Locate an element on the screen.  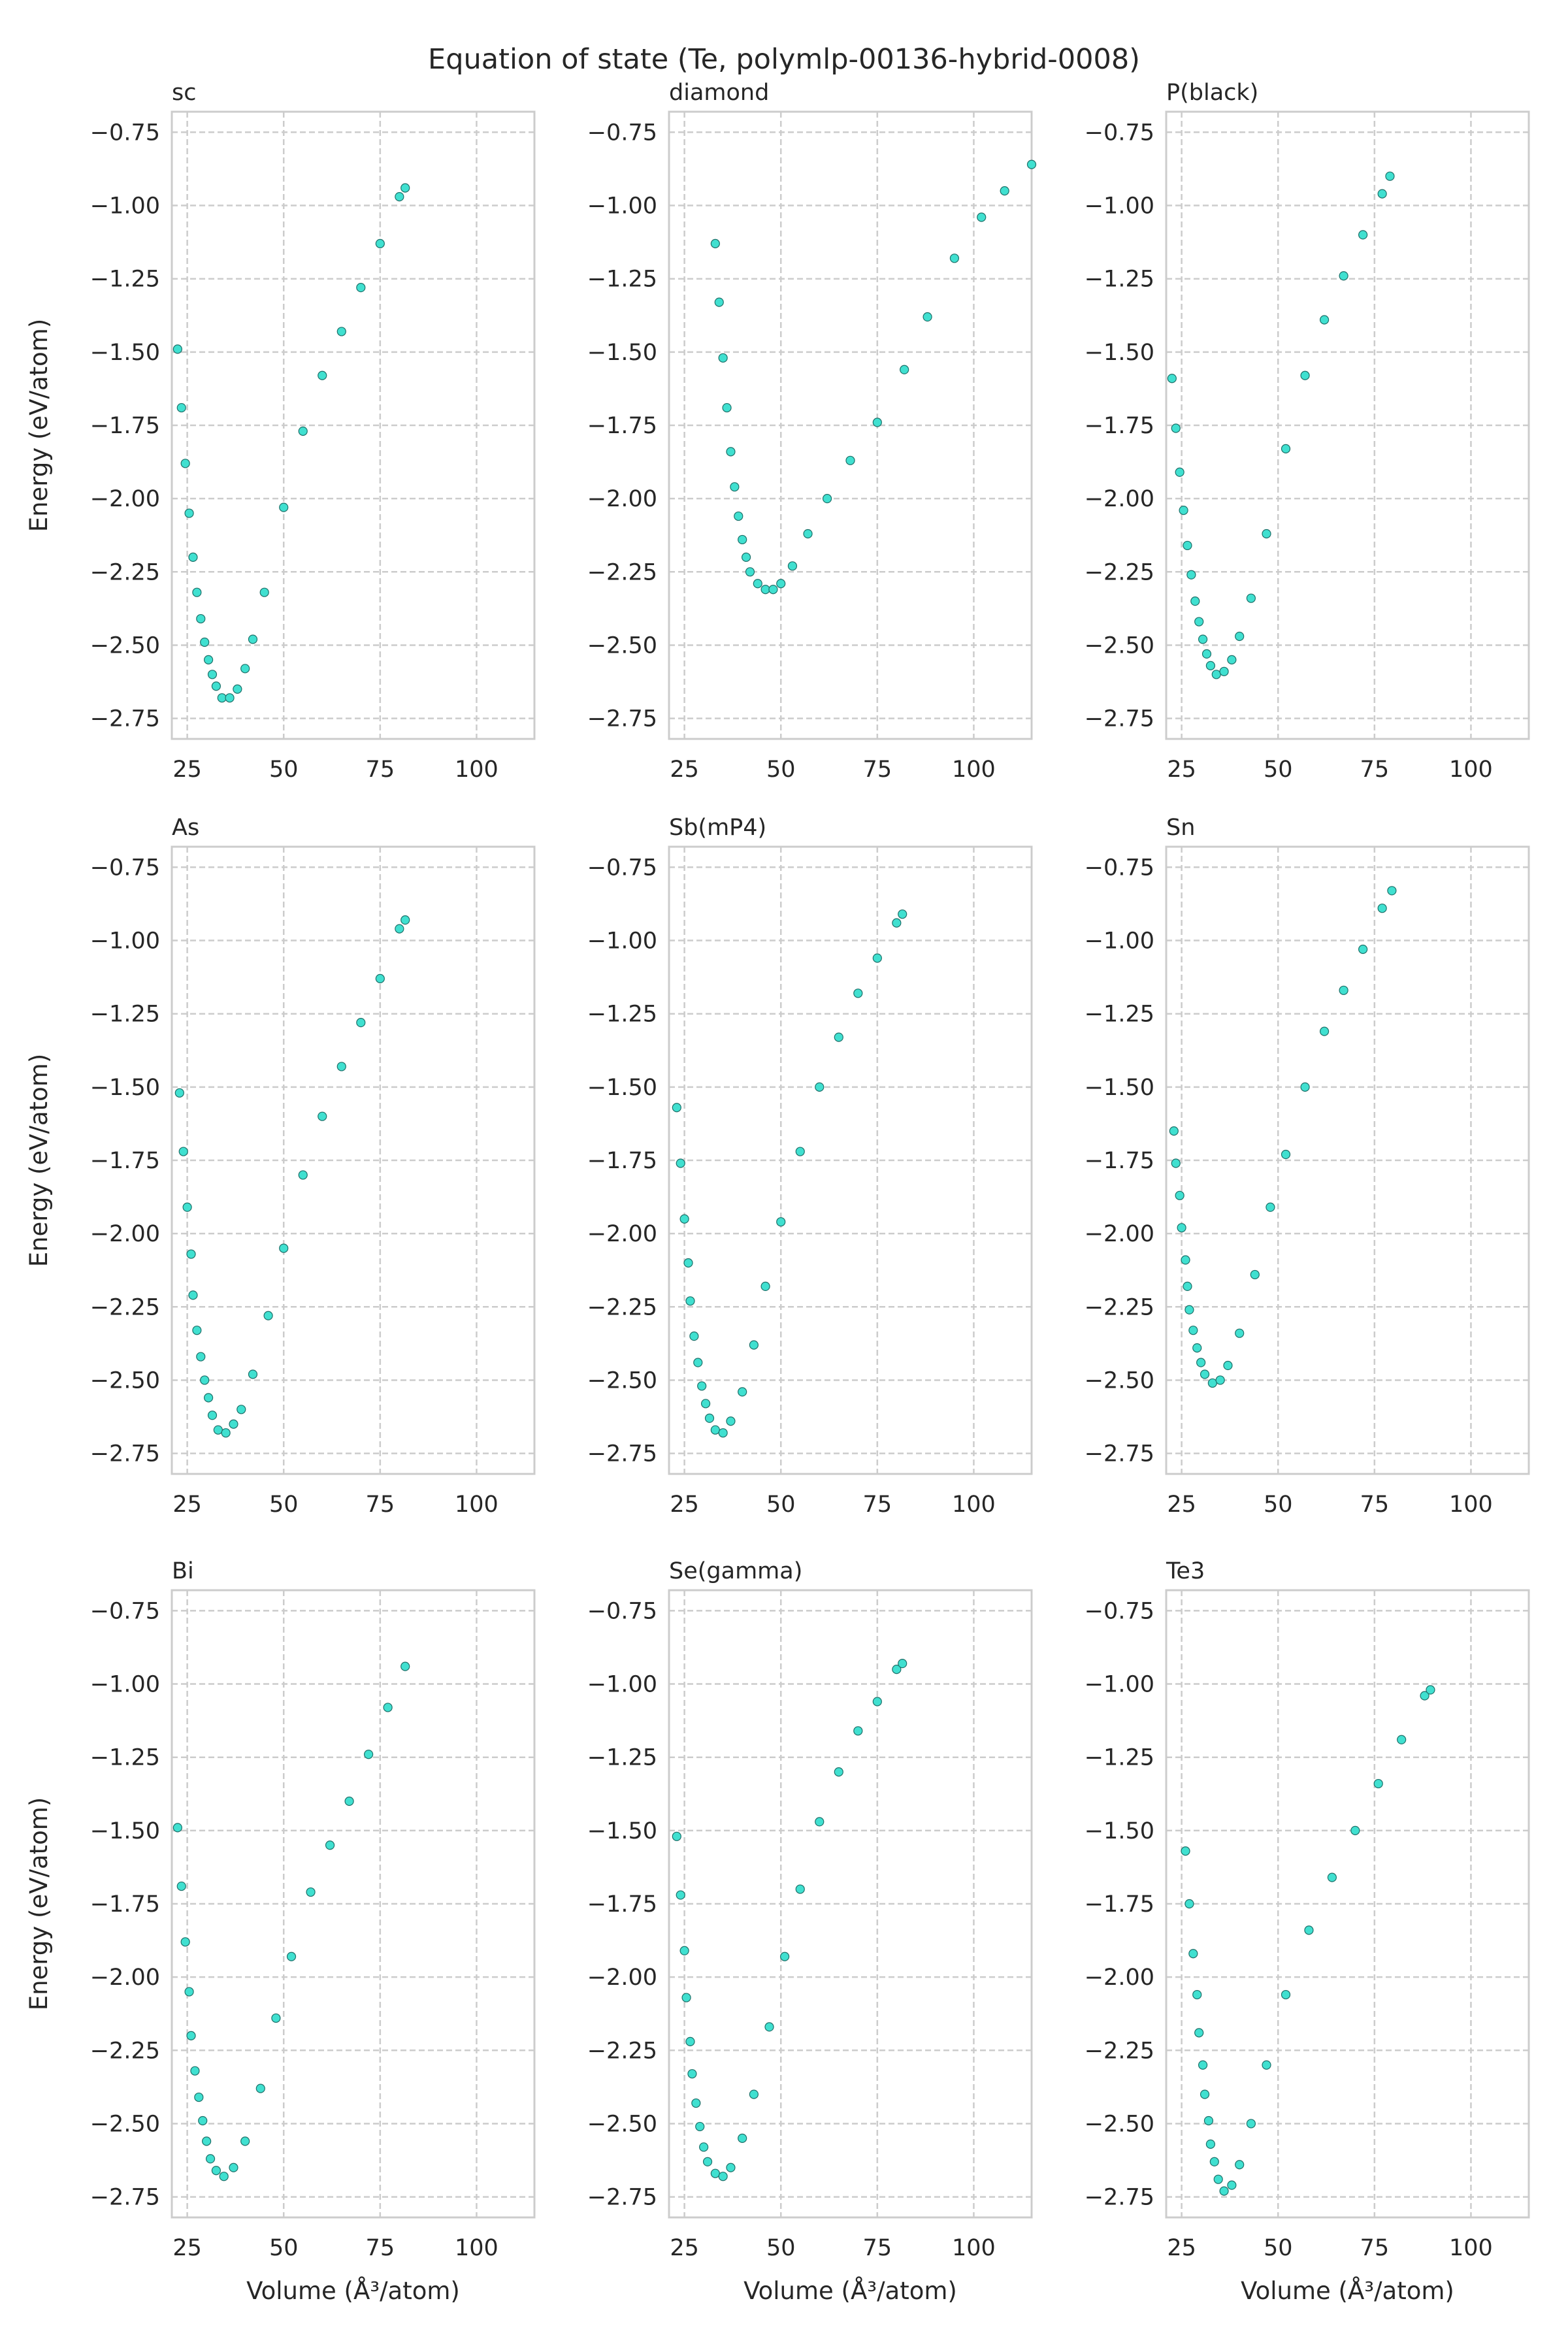
panel-title: Sb(mP4) is located at coordinates (717, 828).